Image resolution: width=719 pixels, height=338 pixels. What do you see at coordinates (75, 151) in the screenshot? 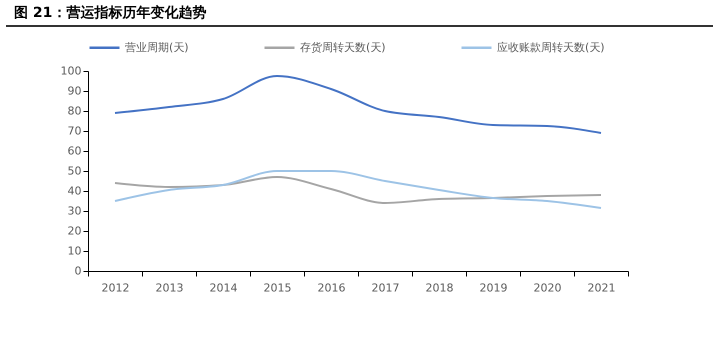
I see `y-tick-label: 60` at bounding box center [75, 151].